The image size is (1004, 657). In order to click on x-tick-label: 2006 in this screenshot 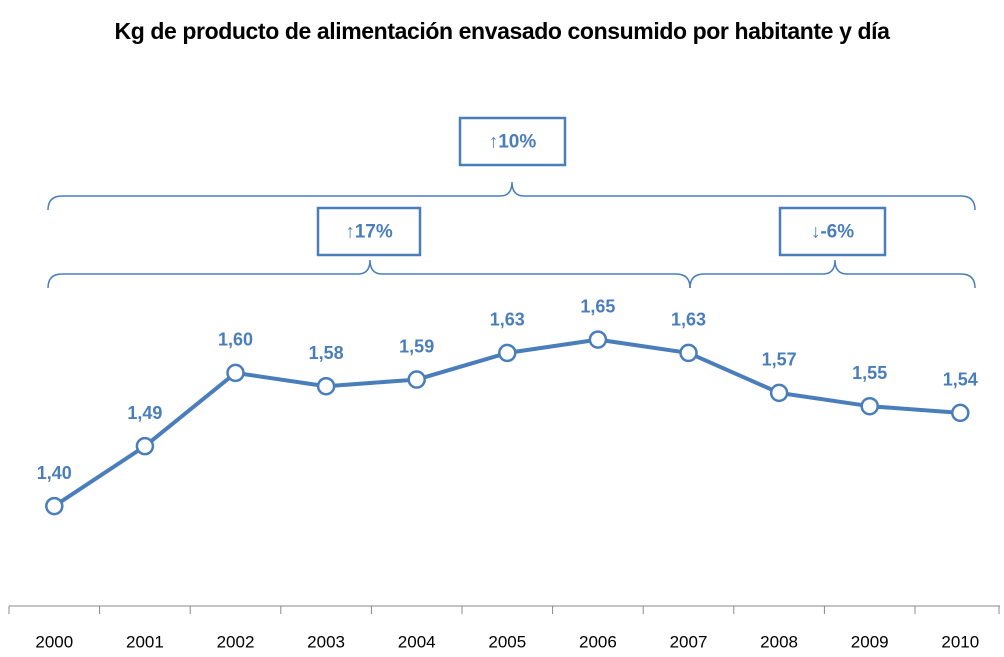, I will do `click(598, 641)`.